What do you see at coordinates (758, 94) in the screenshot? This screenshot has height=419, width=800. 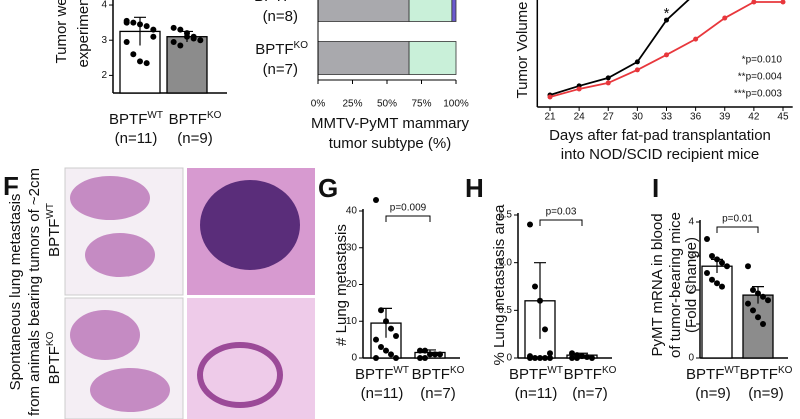 I see `annotation: ***p=0.003` at bounding box center [758, 94].